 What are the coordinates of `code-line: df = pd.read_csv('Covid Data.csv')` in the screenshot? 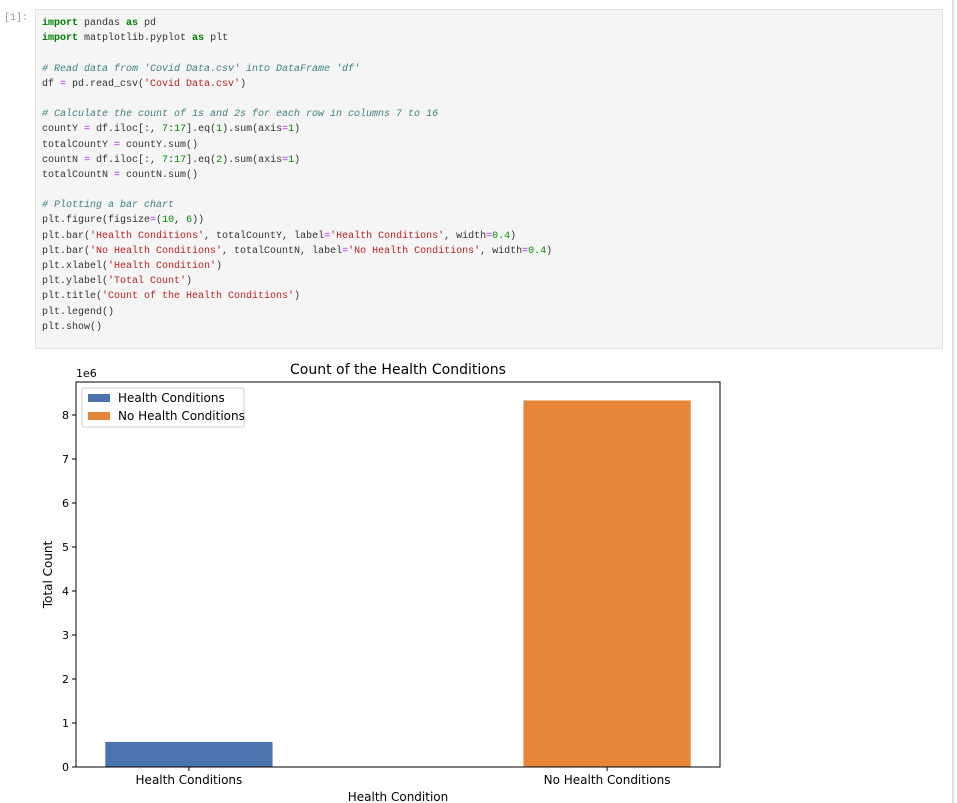 It's located at (144, 84).